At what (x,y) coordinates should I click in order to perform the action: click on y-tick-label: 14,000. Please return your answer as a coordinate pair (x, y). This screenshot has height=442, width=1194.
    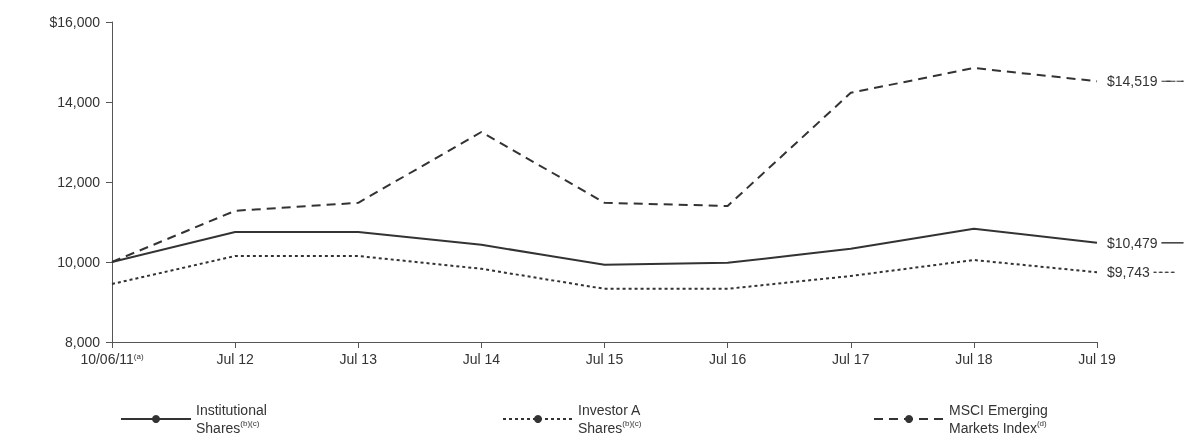
    Looking at the image, I should click on (79, 102).